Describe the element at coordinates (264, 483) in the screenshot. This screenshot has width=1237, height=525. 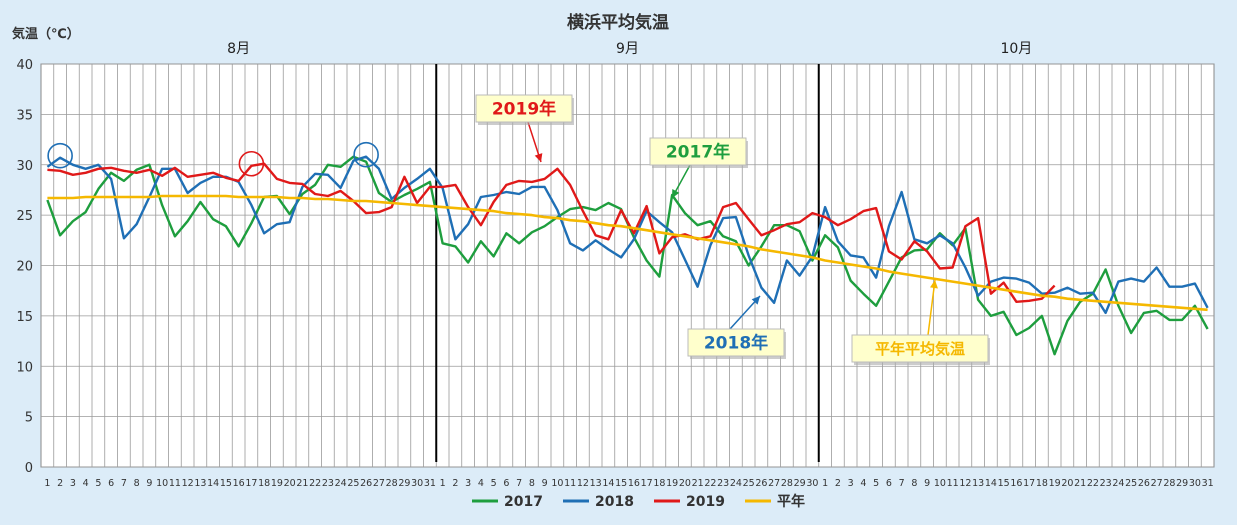
I see `x-tick-label: 18` at that location.